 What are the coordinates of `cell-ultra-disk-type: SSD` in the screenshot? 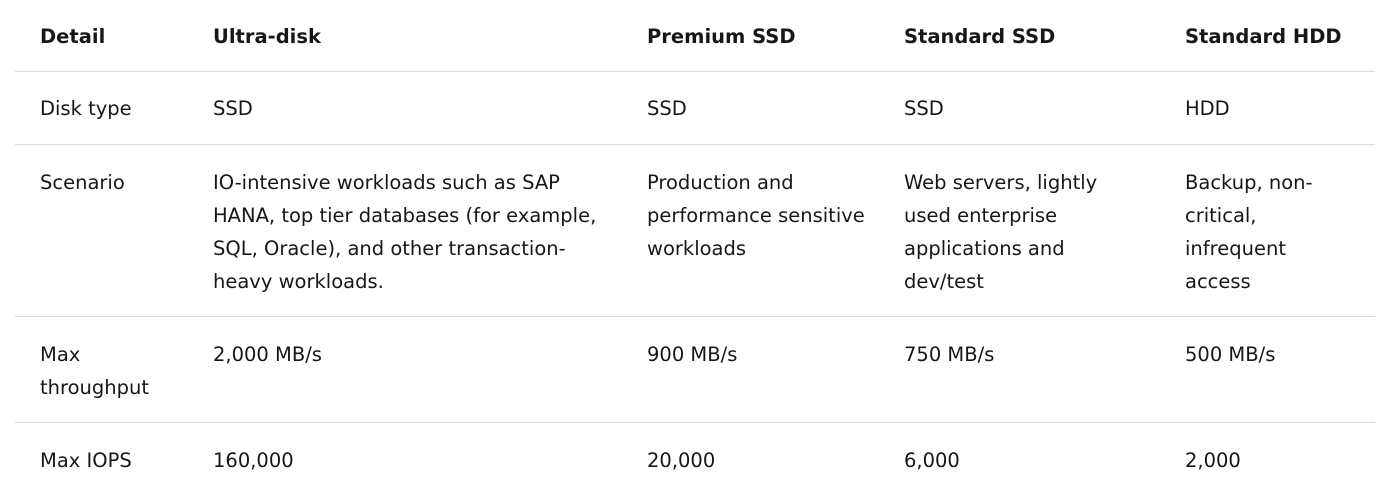 It's located at (405, 108).